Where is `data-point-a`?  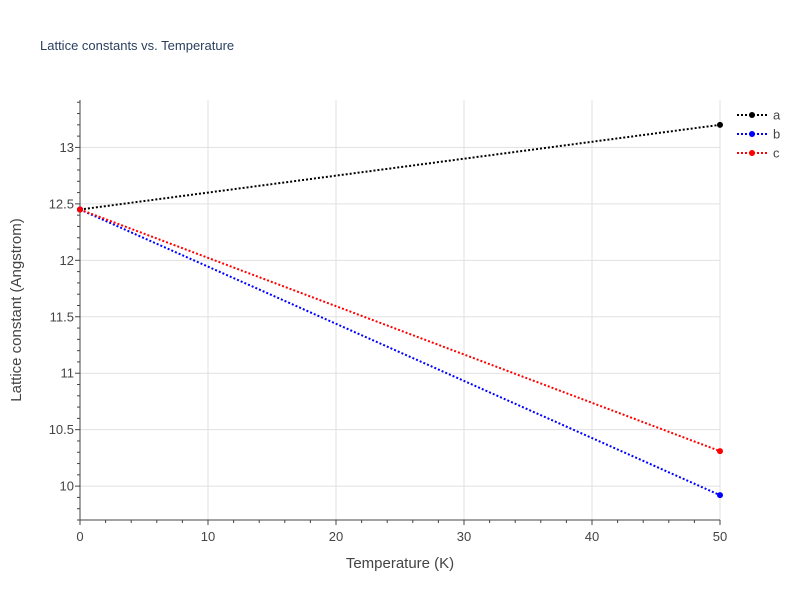
data-point-a is located at coordinates (720, 124).